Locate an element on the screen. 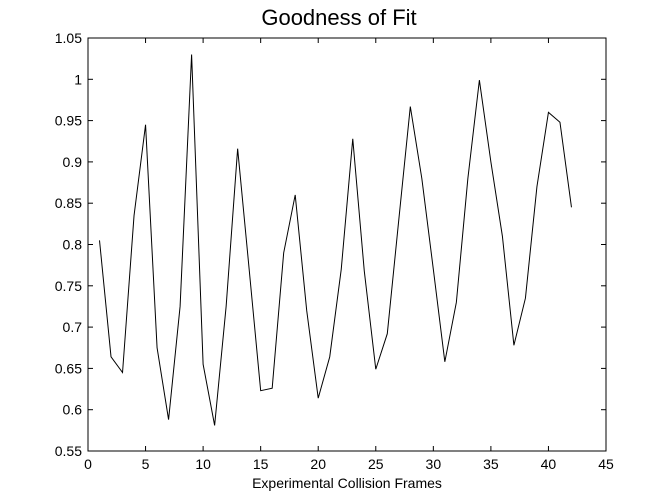 The width and height of the screenshot is (672, 504). y-tick-label: 0.75 is located at coordinates (68, 286).